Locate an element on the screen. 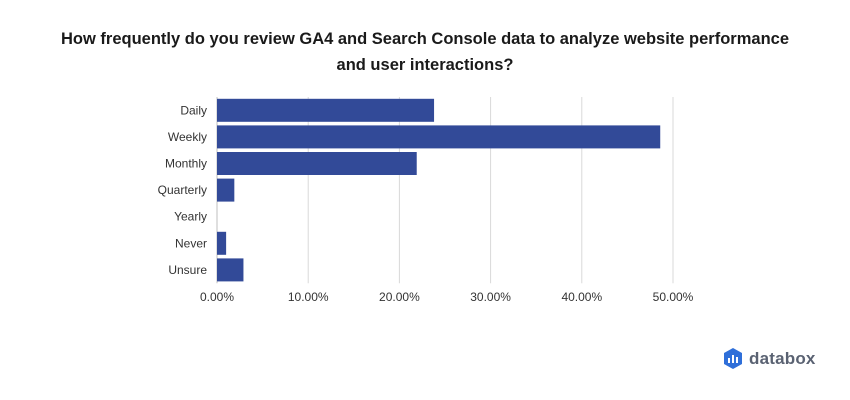  category-label-weekly: Weekly is located at coordinates (187, 137).